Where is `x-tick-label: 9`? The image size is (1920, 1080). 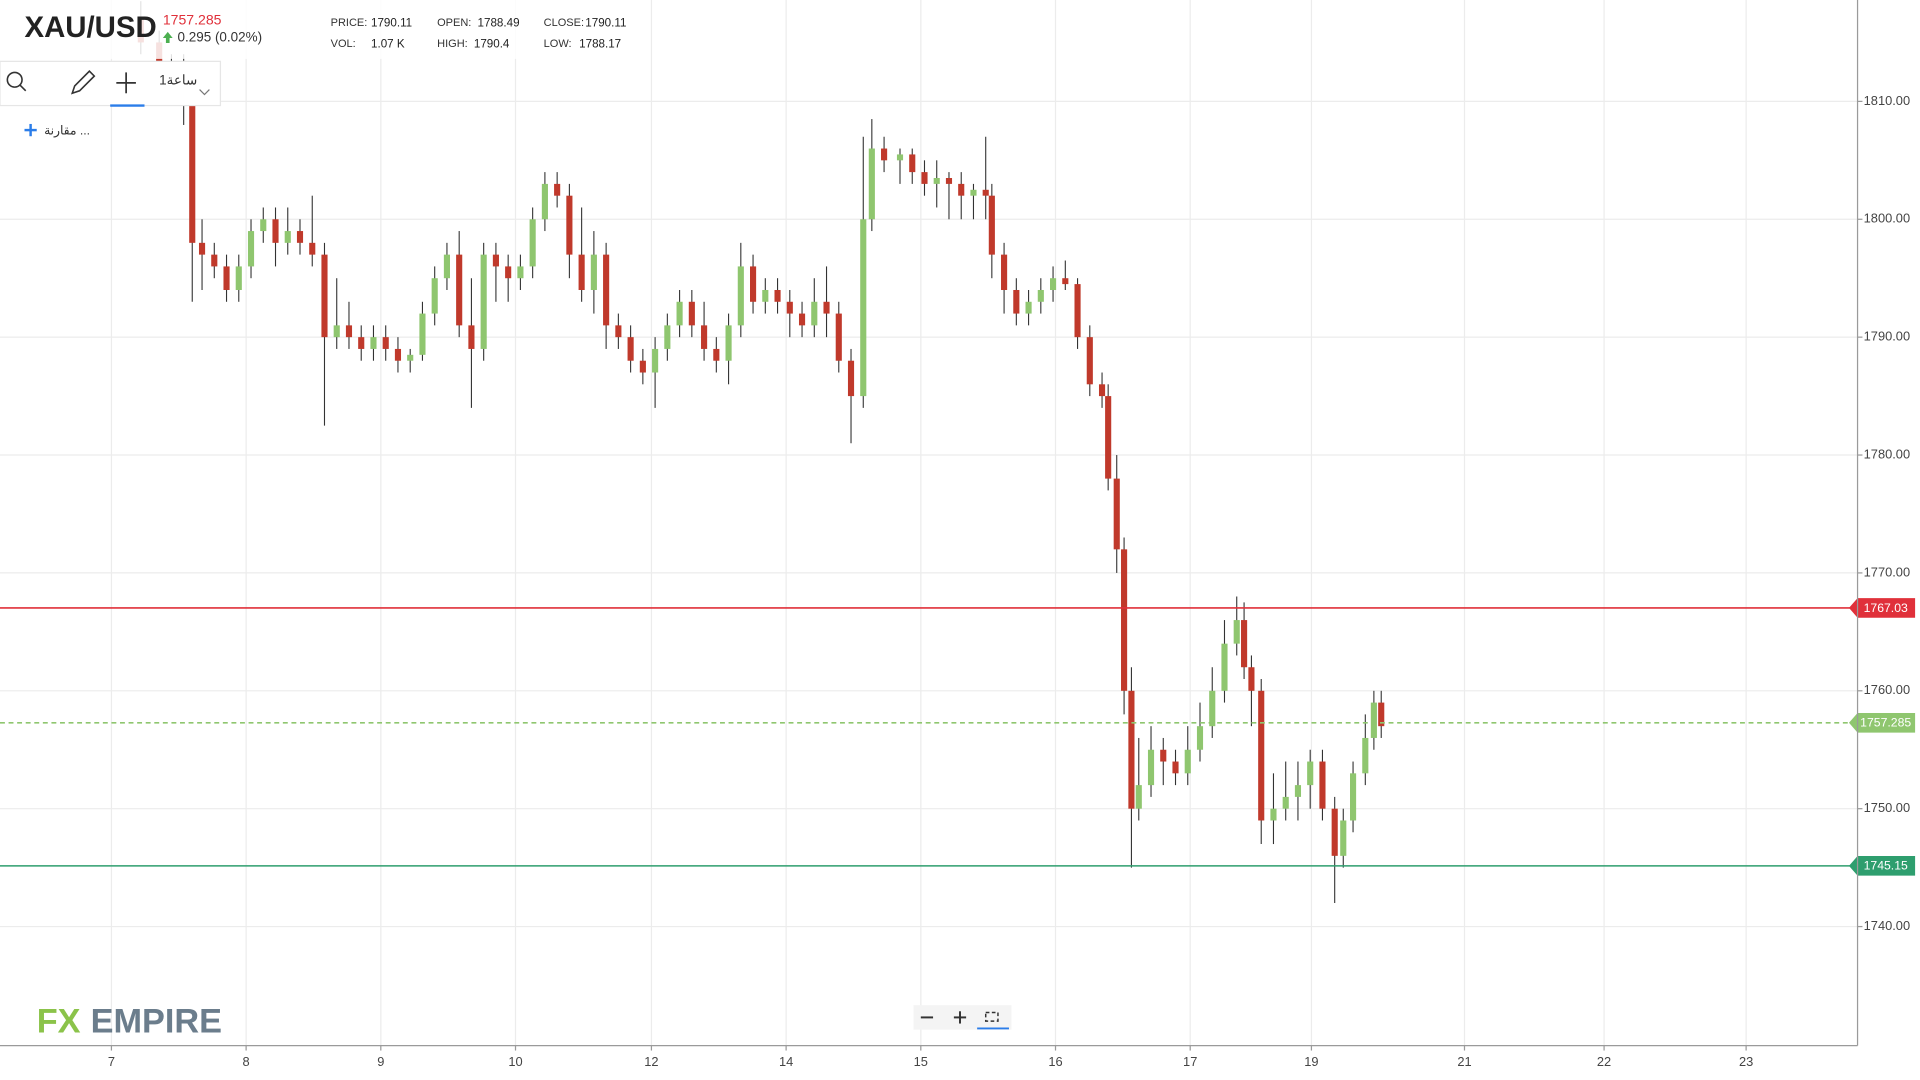 x-tick-label: 9 is located at coordinates (380, 1061).